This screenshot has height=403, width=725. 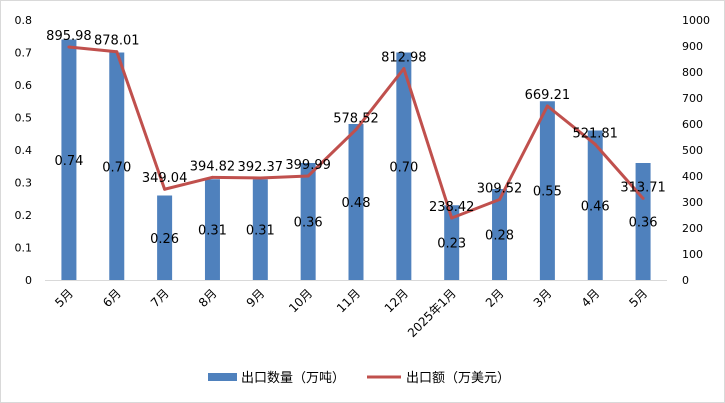 What do you see at coordinates (359, 378) in the screenshot?
I see `legend: 出口数量（万吨） 出口额（万美元）` at bounding box center [359, 378].